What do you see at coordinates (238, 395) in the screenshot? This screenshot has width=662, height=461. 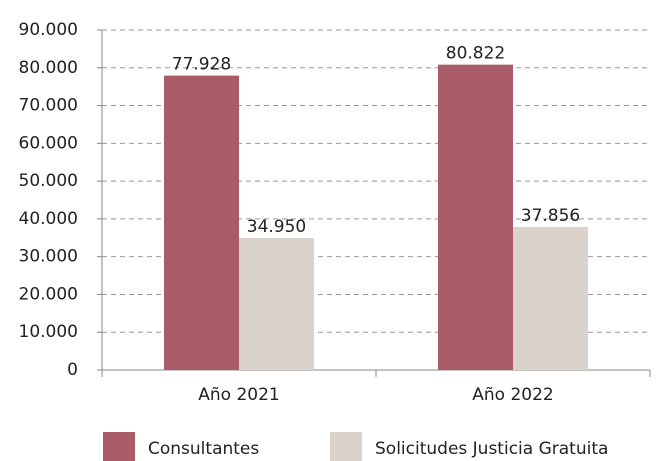 I see `x-tick-label: Año 2021` at bounding box center [238, 395].